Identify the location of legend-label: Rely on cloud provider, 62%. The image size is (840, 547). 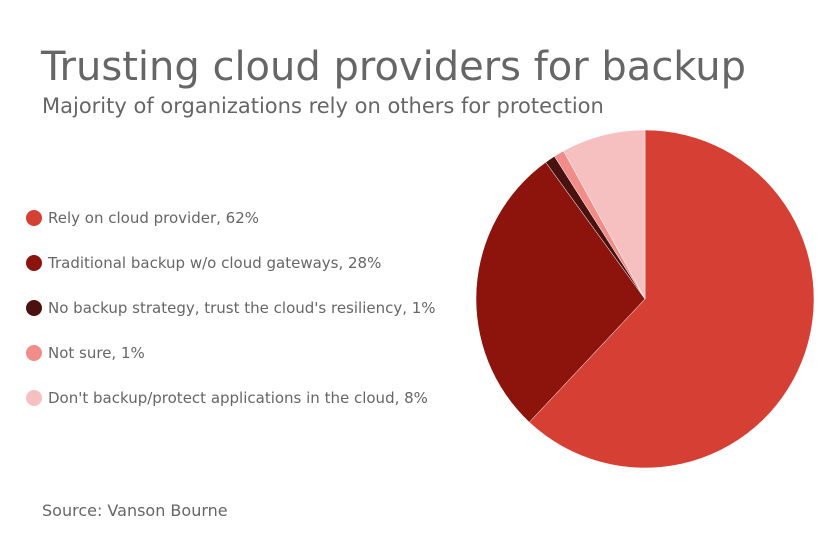
(154, 217).